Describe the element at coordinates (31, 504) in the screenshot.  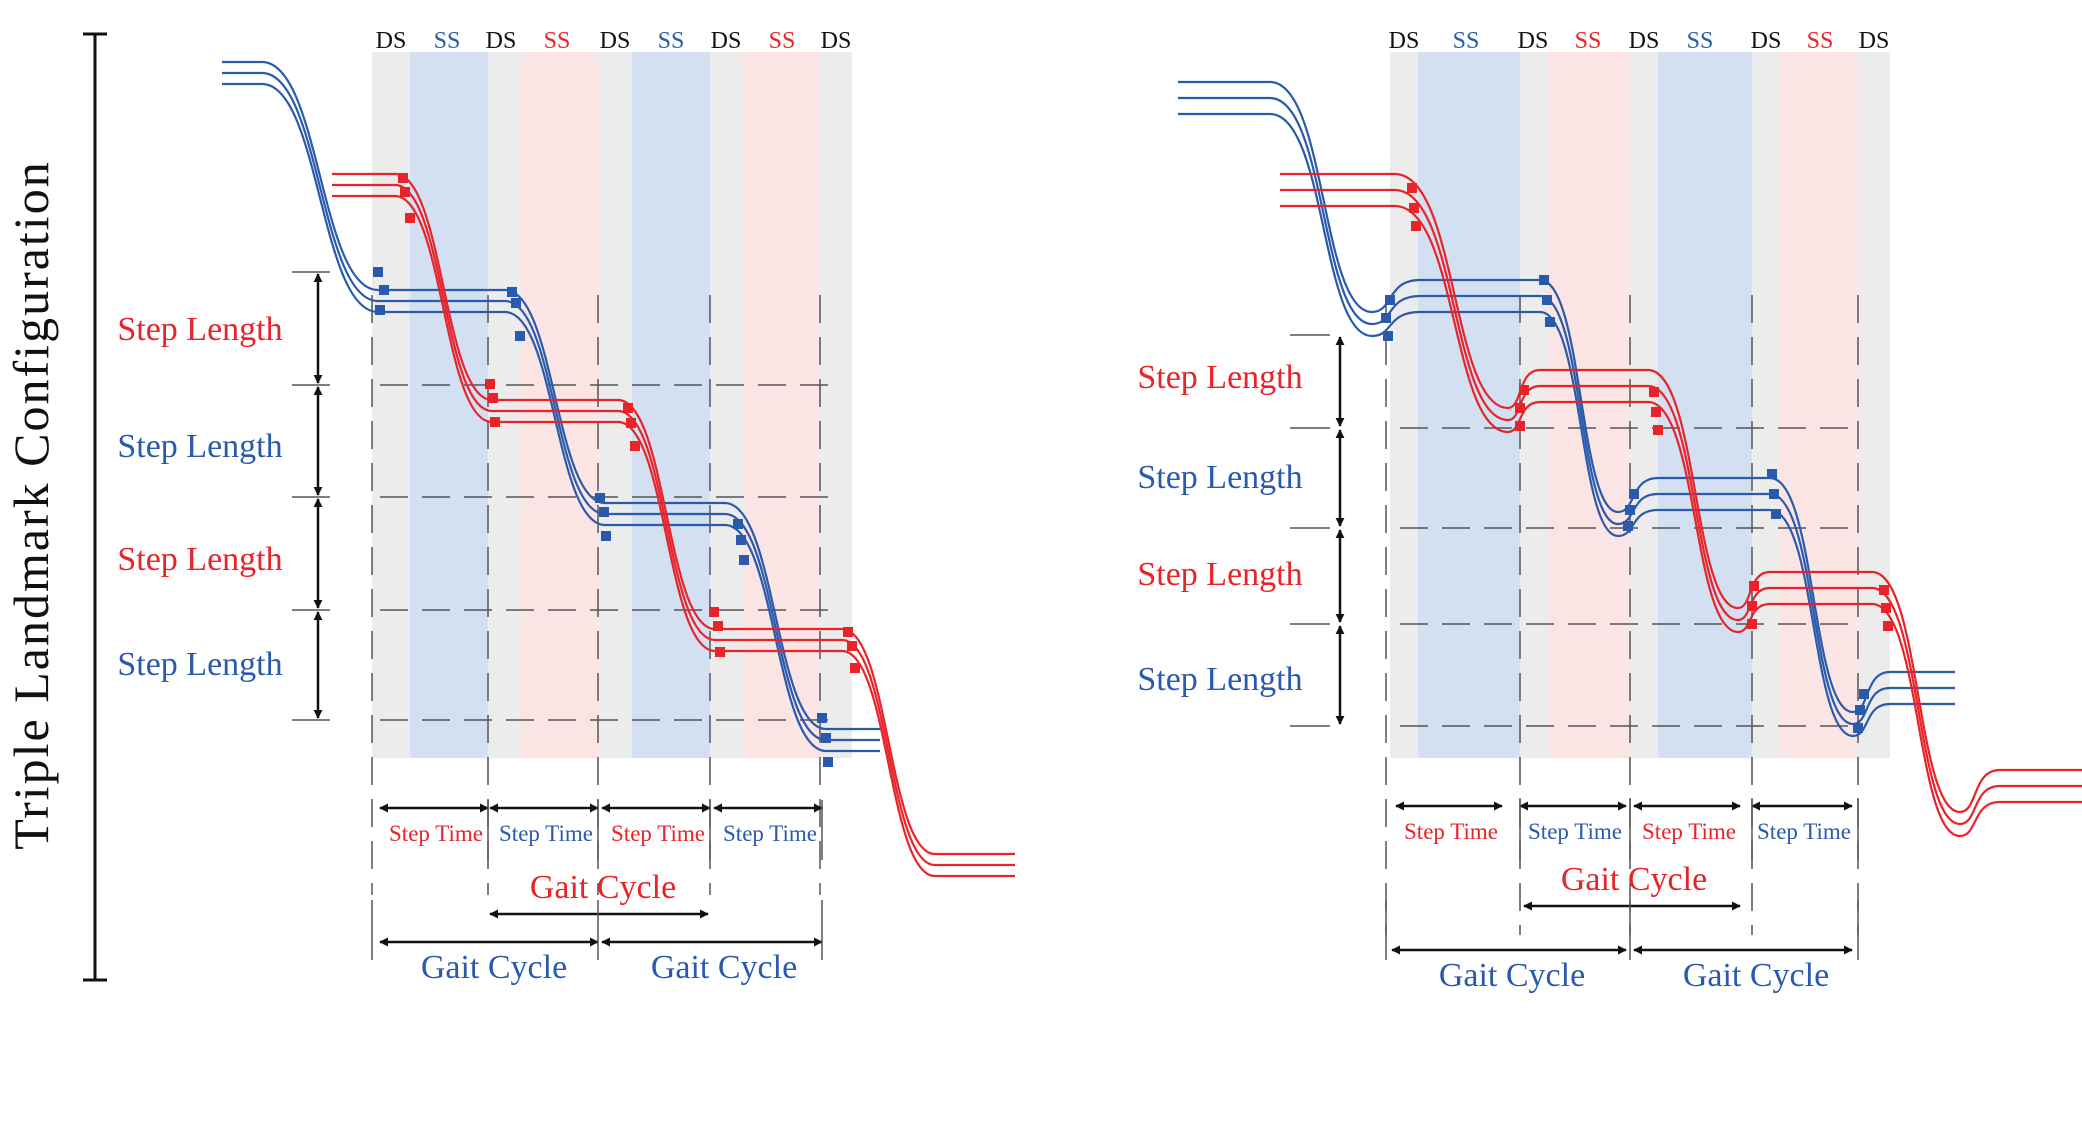
I see `side-label: Triple Landmark Configuration` at that location.